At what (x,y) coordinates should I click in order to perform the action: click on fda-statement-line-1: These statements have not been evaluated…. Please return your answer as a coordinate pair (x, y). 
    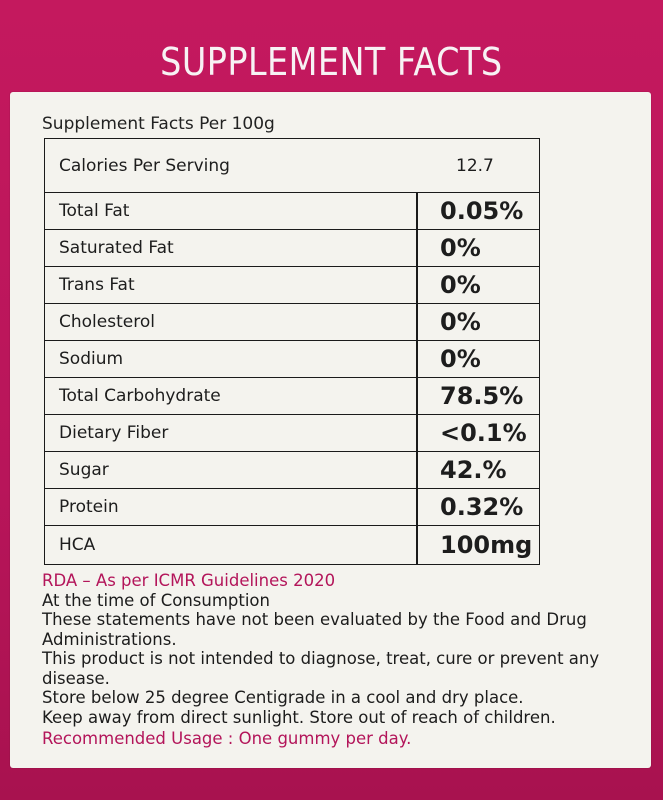
    Looking at the image, I should click on (314, 619).